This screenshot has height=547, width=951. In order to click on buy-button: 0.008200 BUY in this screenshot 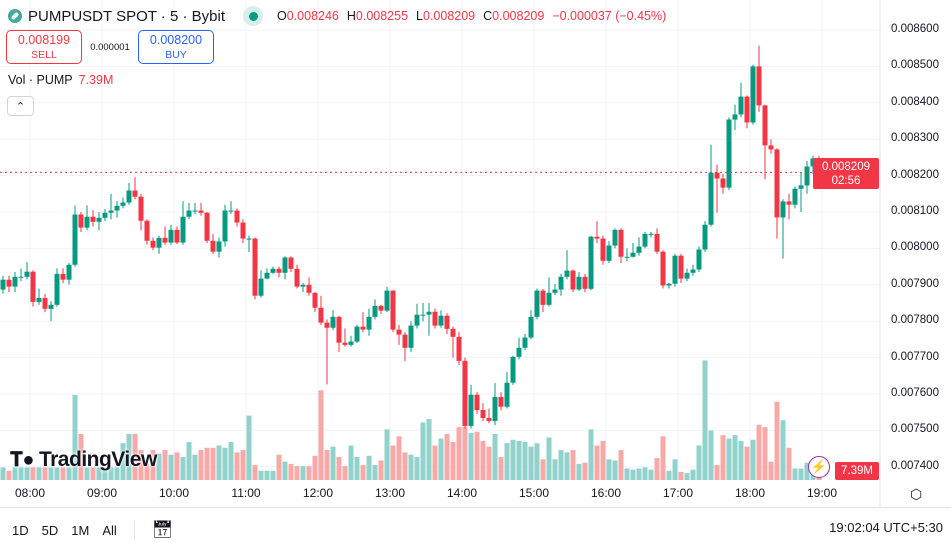, I will do `click(176, 47)`.